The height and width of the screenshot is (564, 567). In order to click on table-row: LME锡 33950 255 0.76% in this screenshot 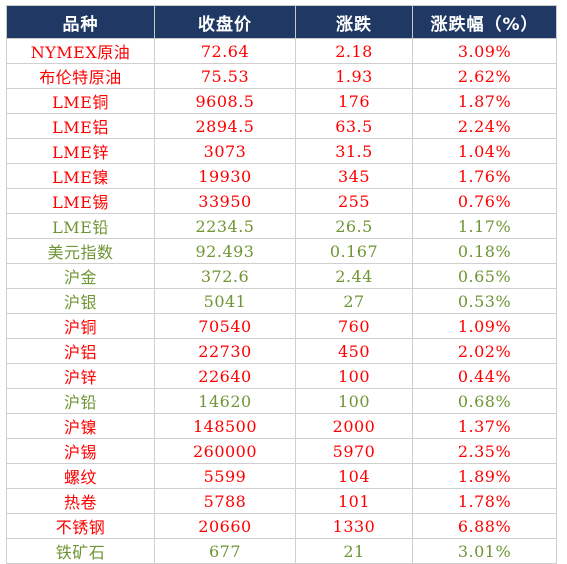, I will do `click(281, 201)`.